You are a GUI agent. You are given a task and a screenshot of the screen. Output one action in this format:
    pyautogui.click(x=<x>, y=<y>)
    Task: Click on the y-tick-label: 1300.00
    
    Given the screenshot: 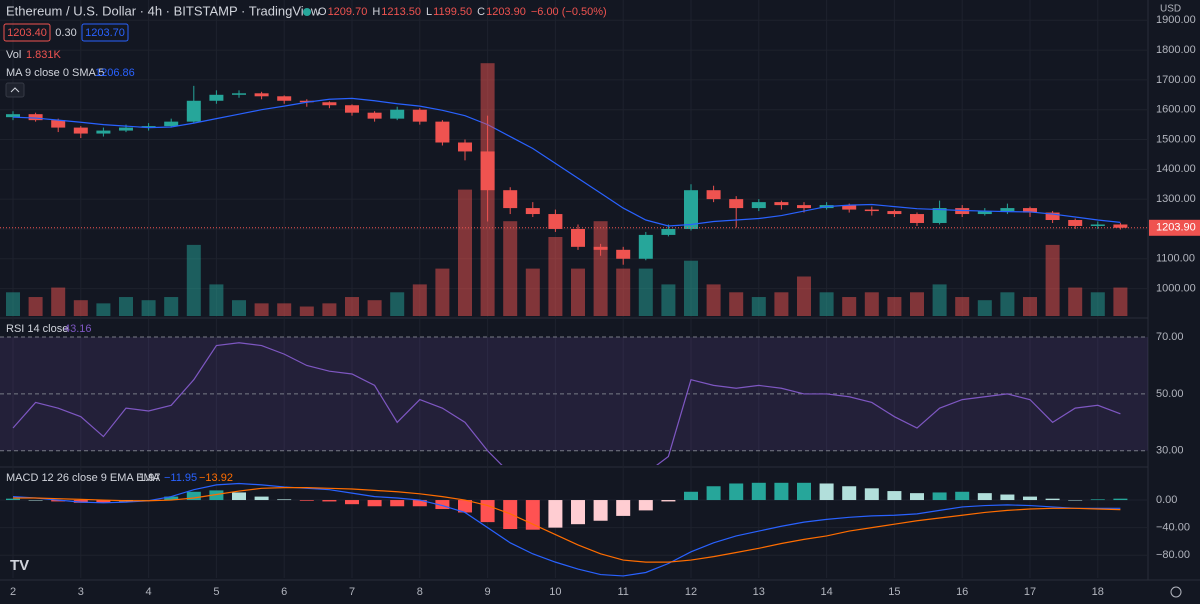 What is the action you would take?
    pyautogui.click(x=1176, y=199)
    